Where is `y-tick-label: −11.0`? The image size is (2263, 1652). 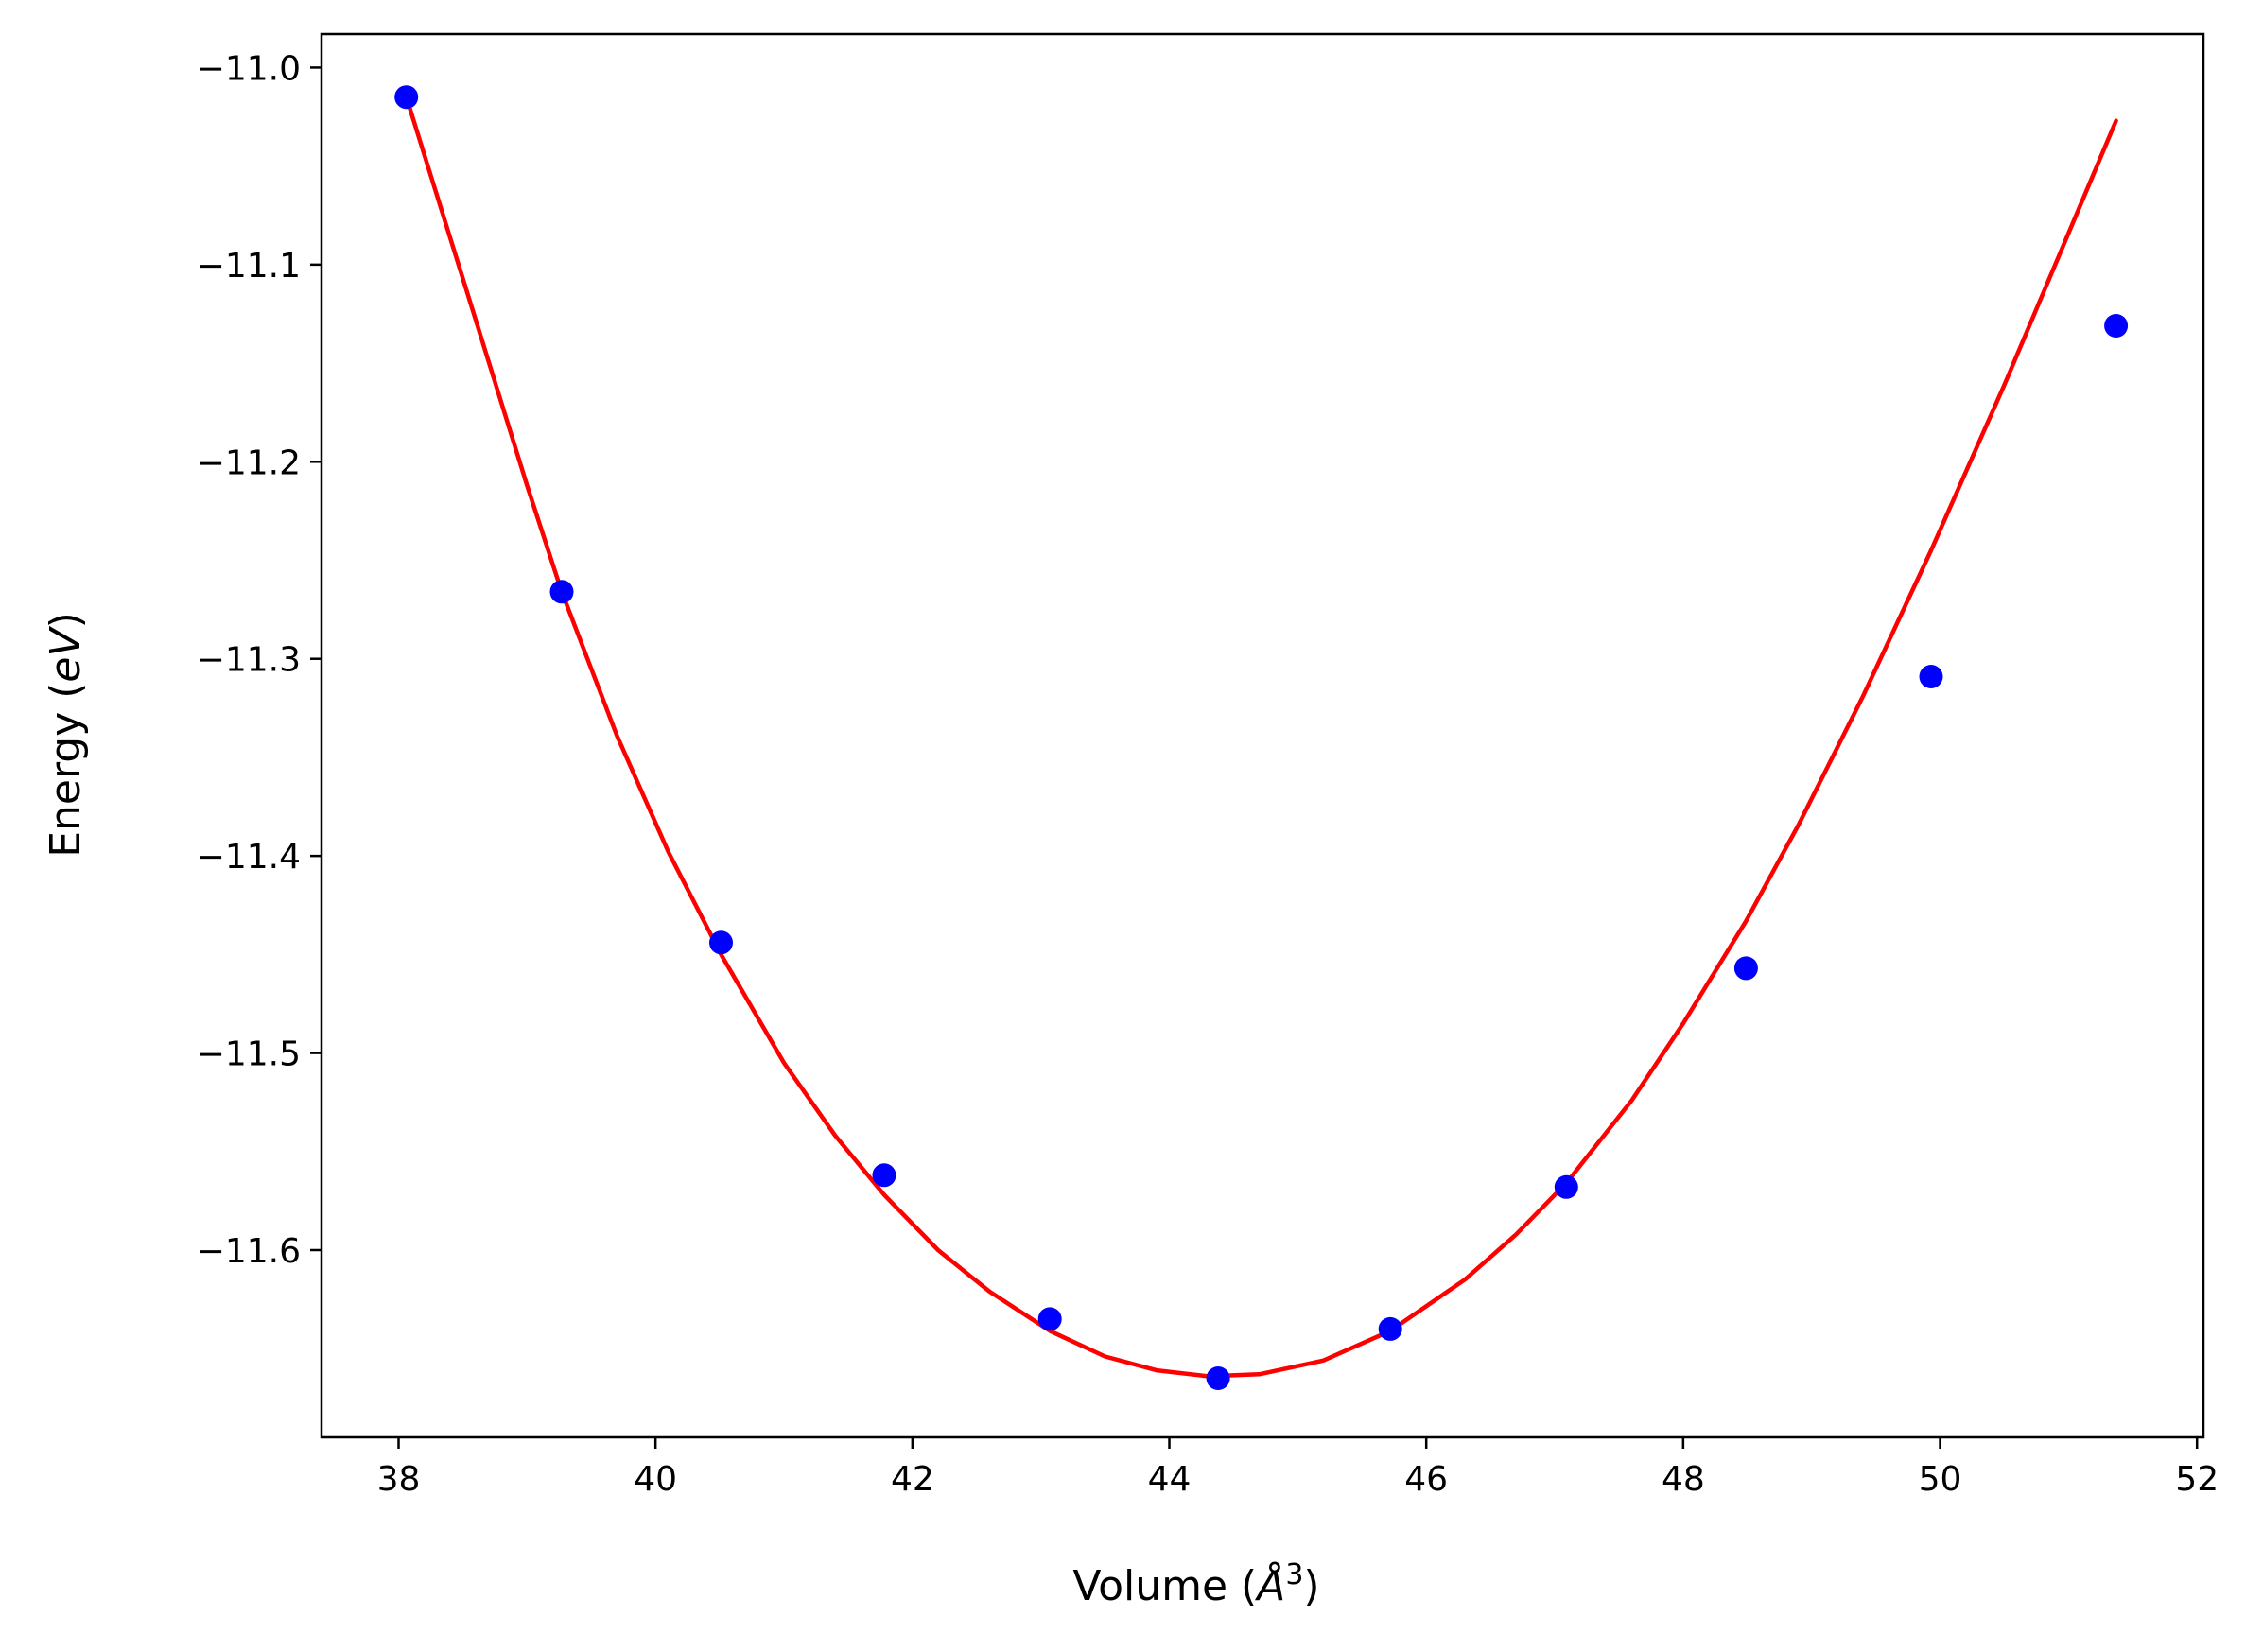
y-tick-label: −11.0 is located at coordinates (249, 69).